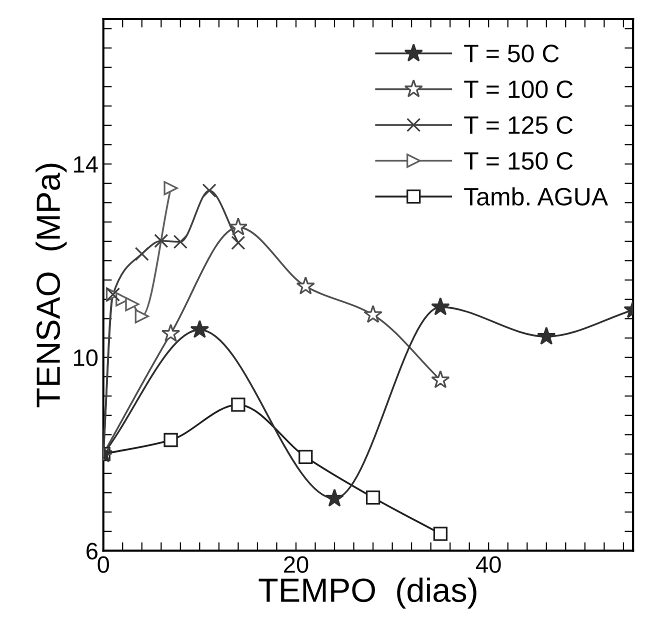 The height and width of the screenshot is (633, 646). I want to click on legend-label: Tamb. AGUA, so click(536, 196).